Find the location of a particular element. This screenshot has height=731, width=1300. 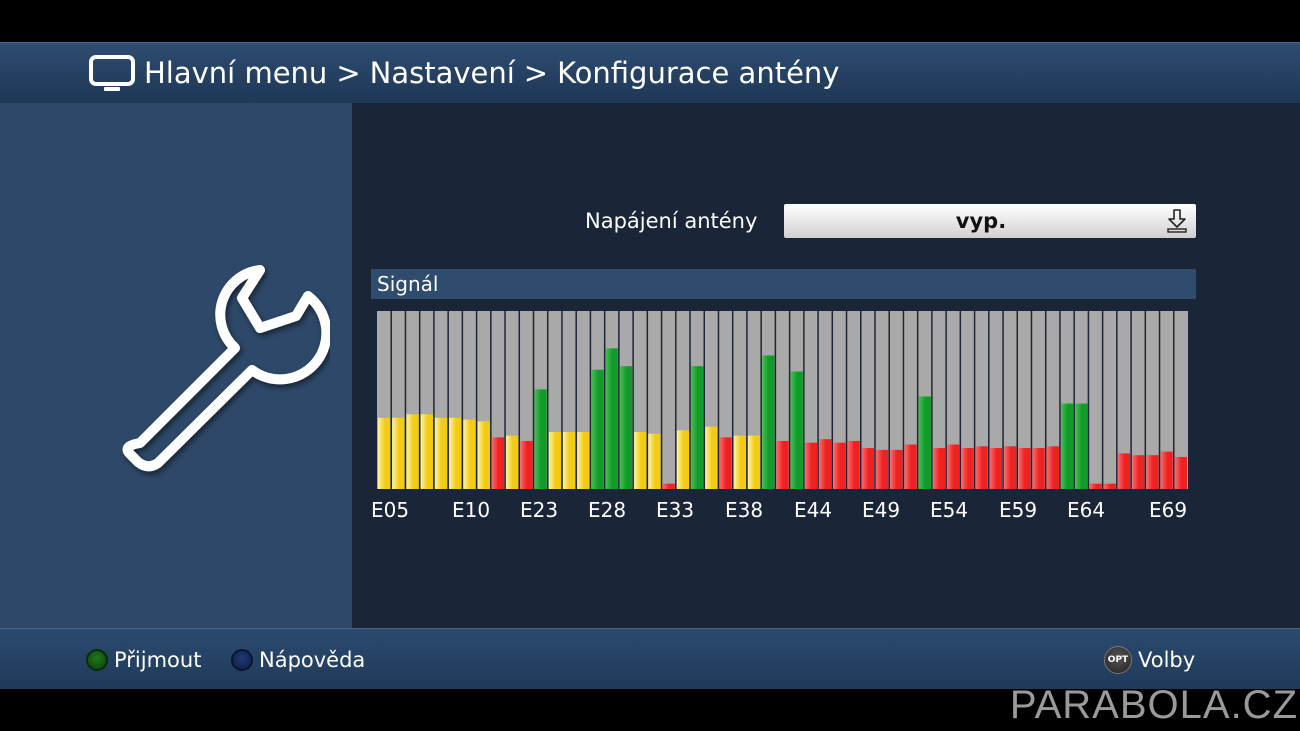

channel-label: E23 is located at coordinates (539, 510).